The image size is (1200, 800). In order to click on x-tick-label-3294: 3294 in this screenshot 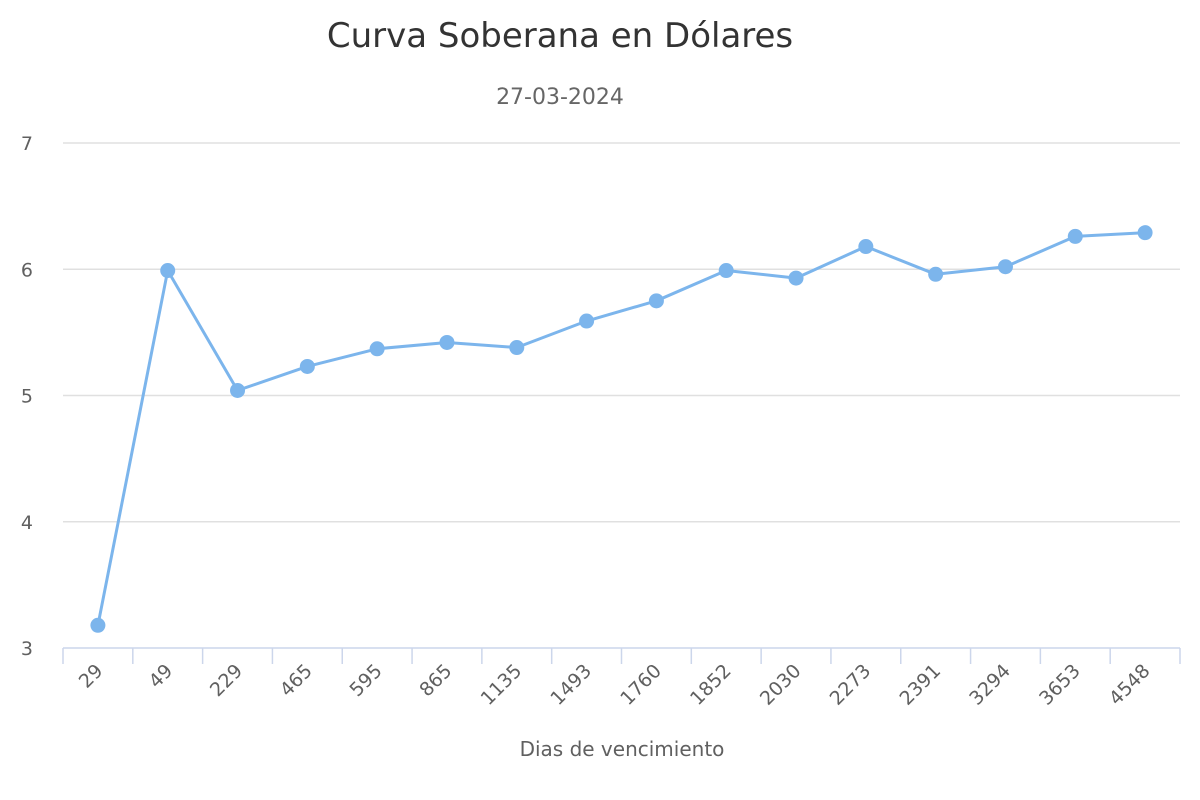, I will do `click(990, 685)`.